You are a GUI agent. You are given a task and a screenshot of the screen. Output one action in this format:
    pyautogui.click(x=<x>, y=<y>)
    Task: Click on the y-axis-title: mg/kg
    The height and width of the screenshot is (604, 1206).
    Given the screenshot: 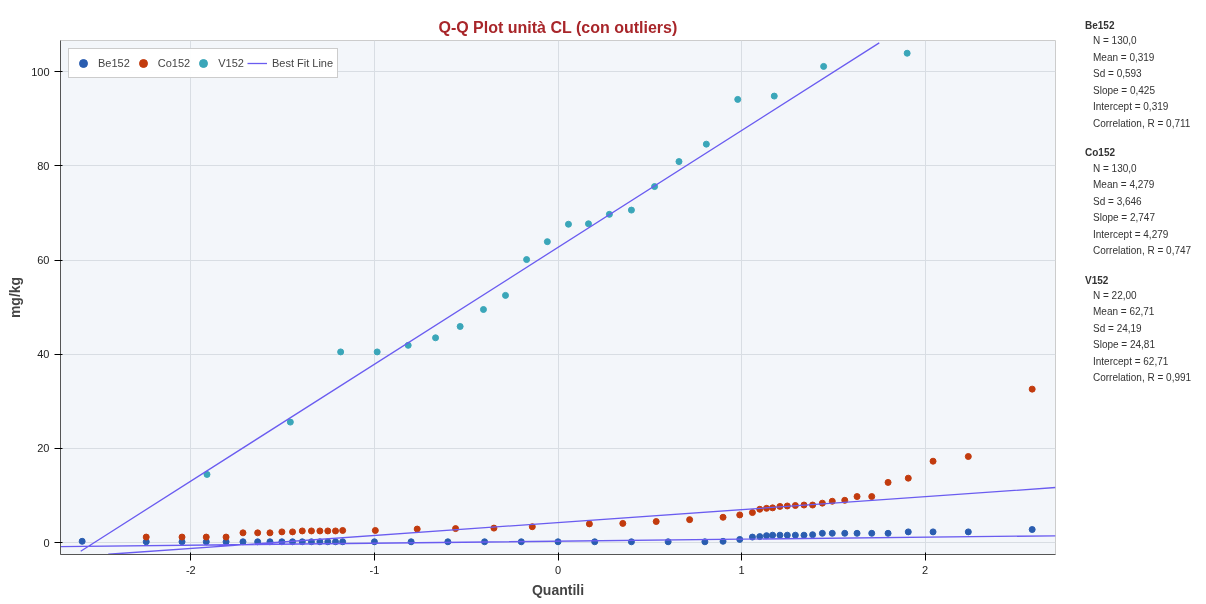 What is the action you would take?
    pyautogui.click(x=15, y=297)
    